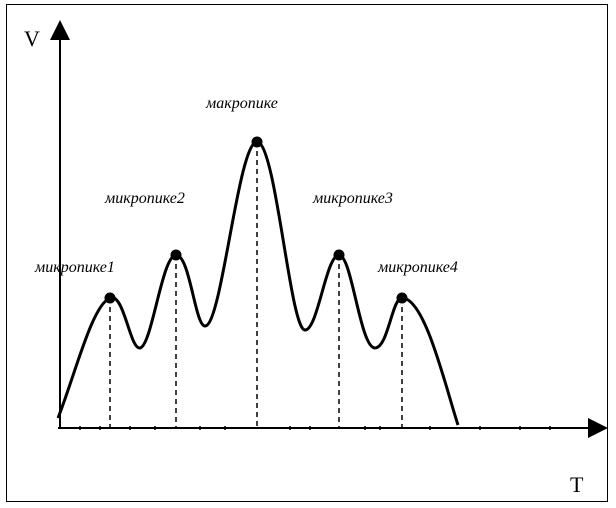 The height and width of the screenshot is (508, 616). What do you see at coordinates (32, 38) in the screenshot?
I see `y-axis-label: V` at bounding box center [32, 38].